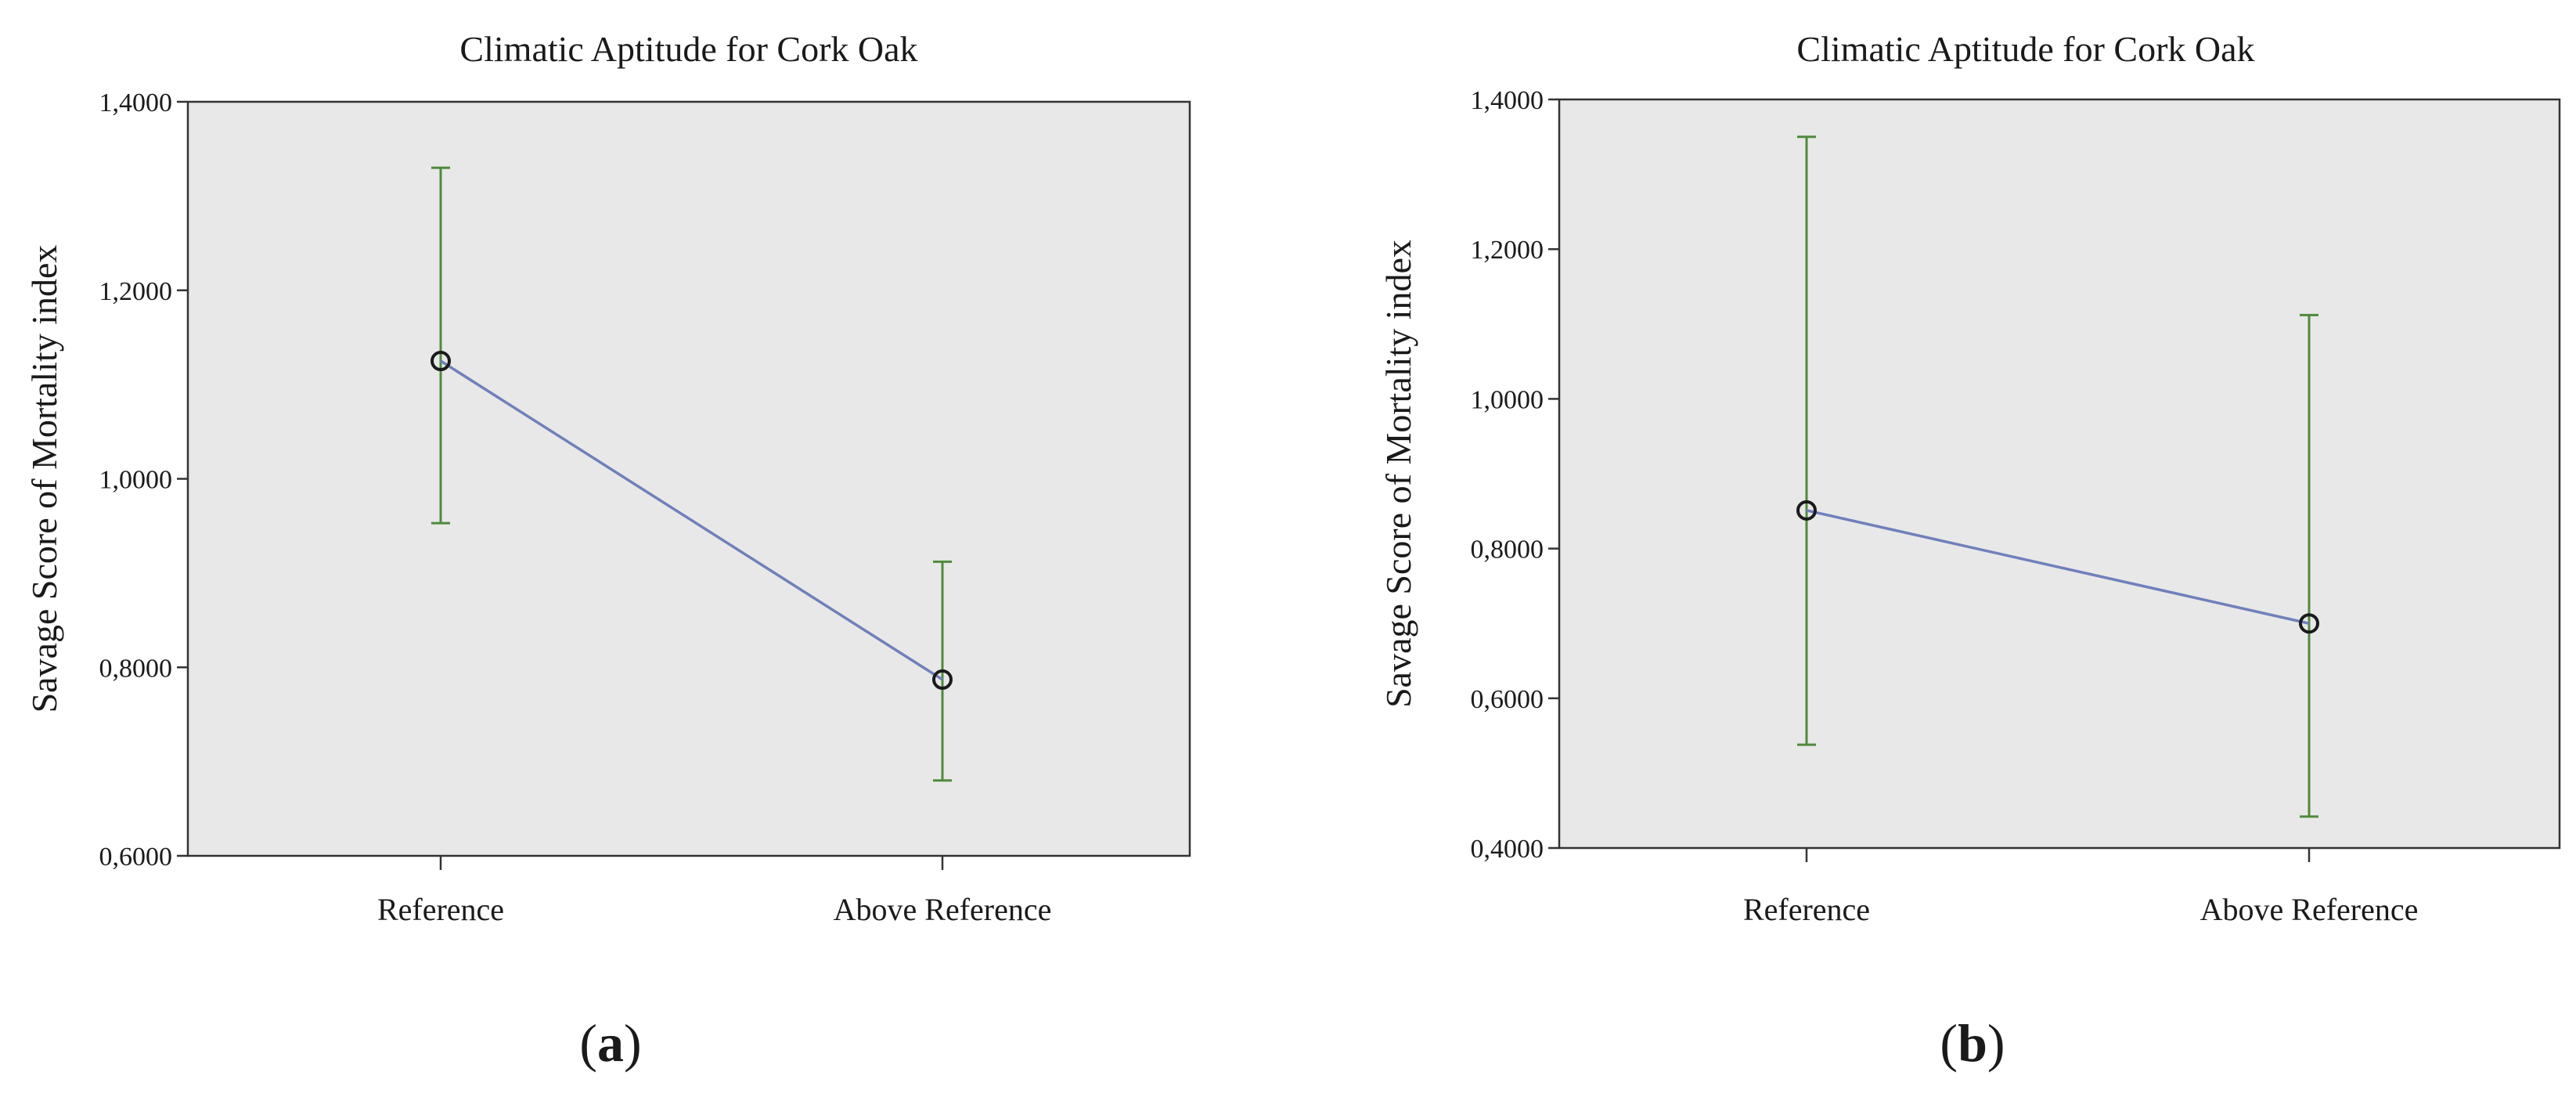  What do you see at coordinates (610, 1043) in the screenshot?
I see `panel-label: (a)` at bounding box center [610, 1043].